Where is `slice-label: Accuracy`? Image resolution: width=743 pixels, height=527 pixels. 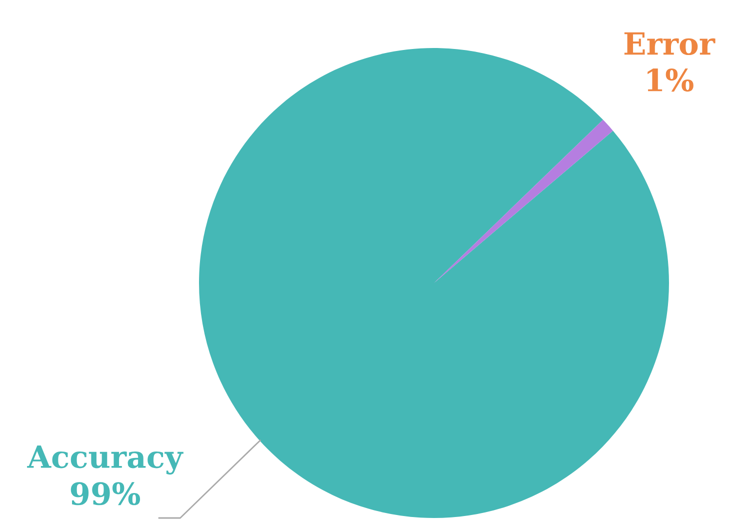
slice-label: Accuracy is located at coordinates (105, 460).